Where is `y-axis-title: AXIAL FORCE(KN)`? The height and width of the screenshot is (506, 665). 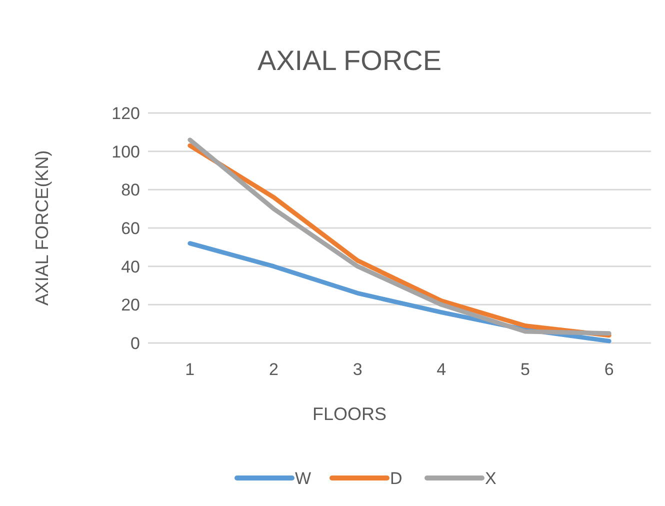 y-axis-title: AXIAL FORCE(KN) is located at coordinates (42, 228).